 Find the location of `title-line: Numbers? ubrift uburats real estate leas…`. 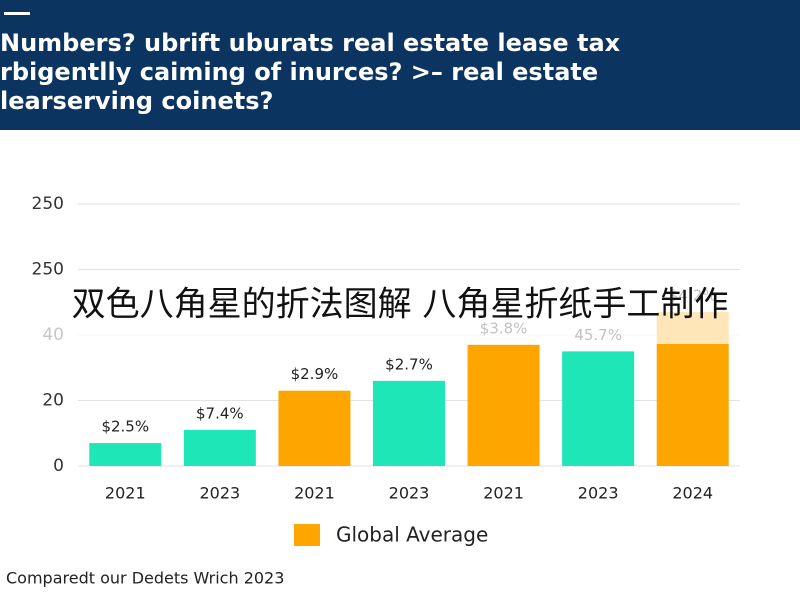

title-line: Numbers? ubrift uburats real estate leas… is located at coordinates (310, 43).